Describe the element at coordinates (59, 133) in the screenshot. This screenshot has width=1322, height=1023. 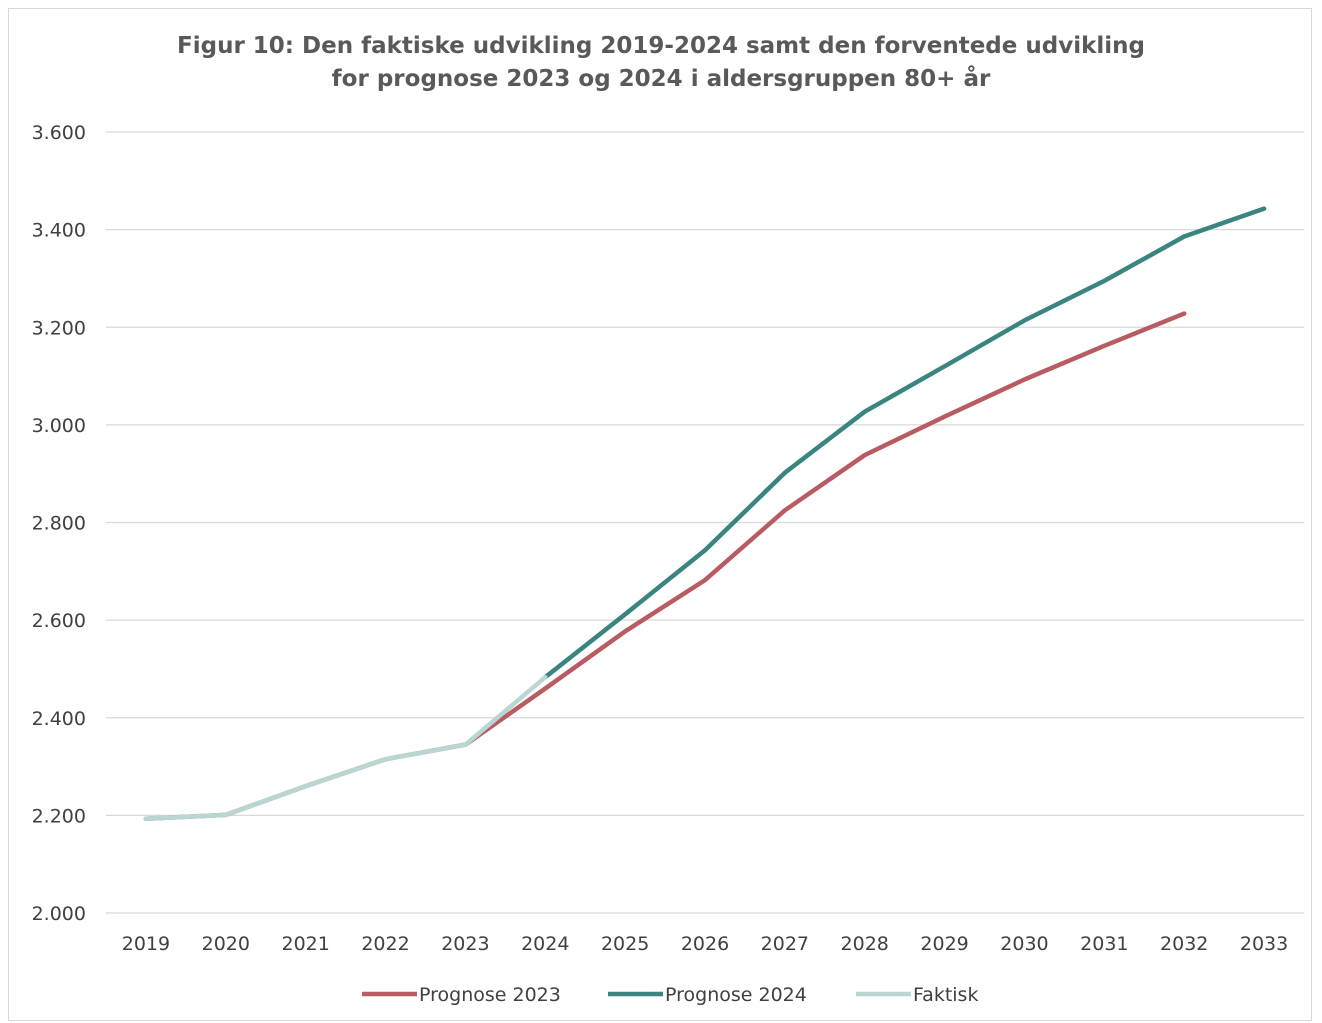
I see `y-tick-label: 3.600` at that location.